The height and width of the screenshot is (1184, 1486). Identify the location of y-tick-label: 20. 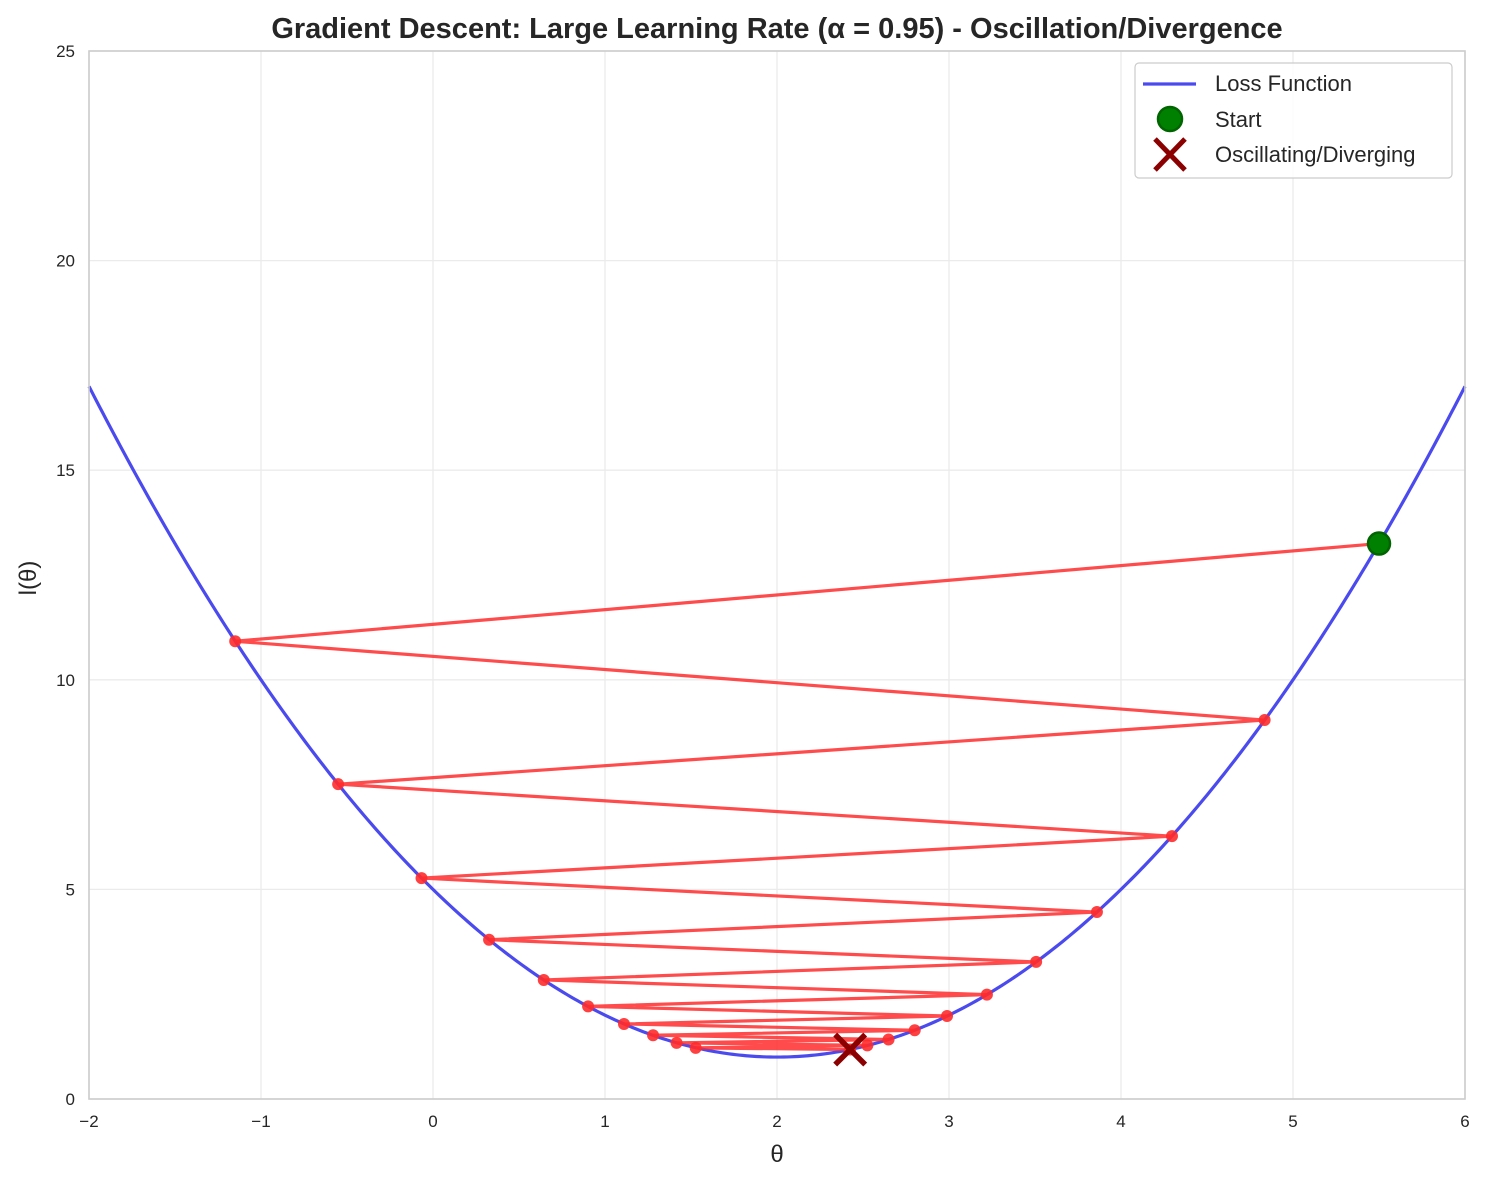
(65, 261).